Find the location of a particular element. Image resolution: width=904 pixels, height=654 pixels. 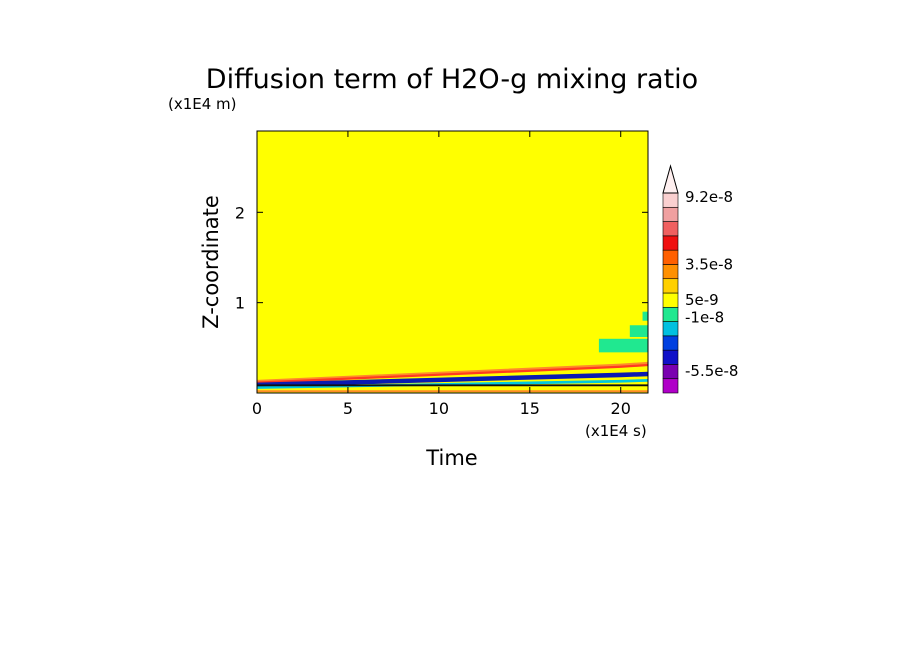

colorbar: -5.5e-8 -1e-85e-9 3.5e-8 9.2e-8 is located at coordinates (700, 279).